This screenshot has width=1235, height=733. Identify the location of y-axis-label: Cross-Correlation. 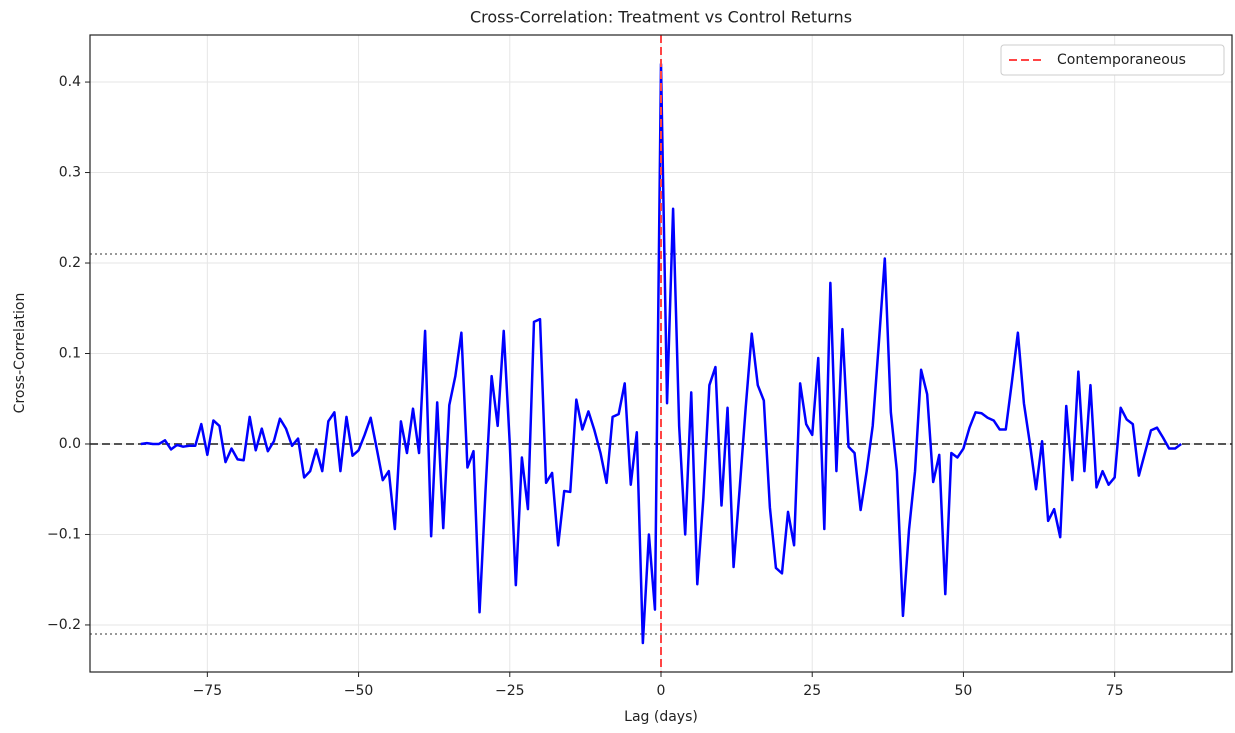
(20, 353).